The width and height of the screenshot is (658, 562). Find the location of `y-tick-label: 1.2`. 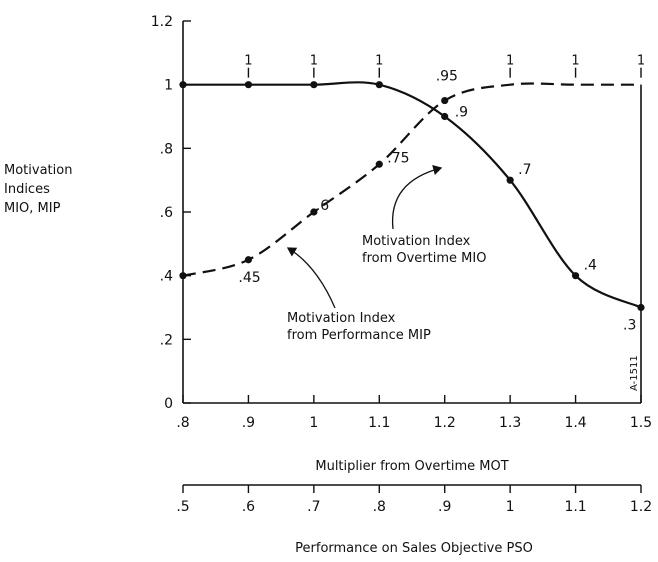

y-tick-label: 1.2 is located at coordinates (162, 22).